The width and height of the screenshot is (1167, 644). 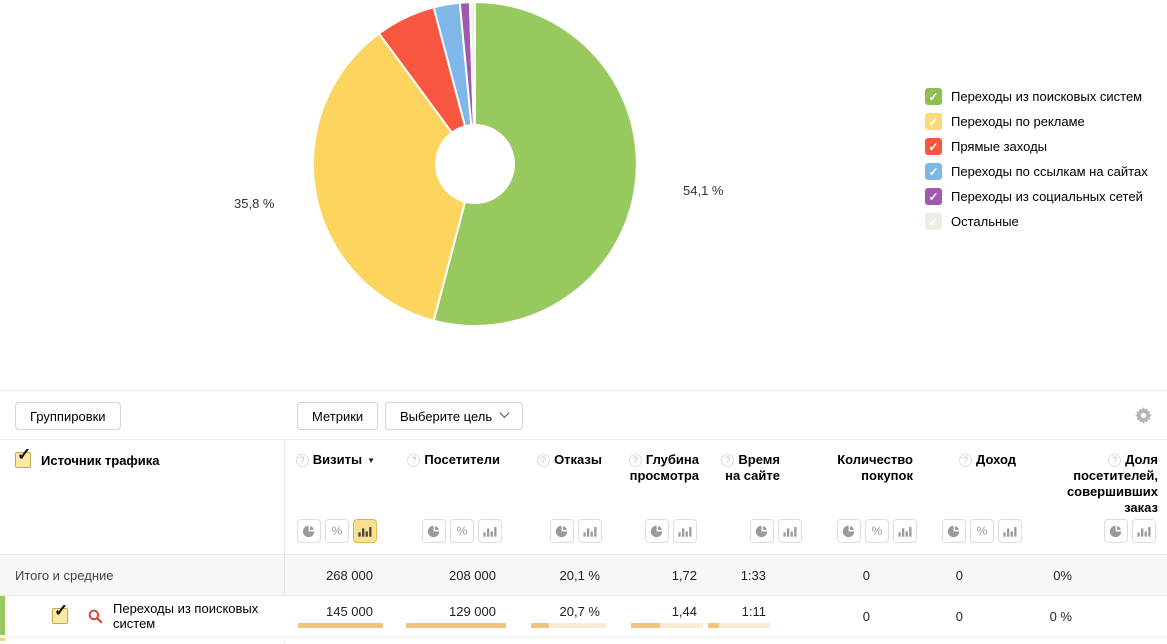 I want to click on column-header-label: Доход, so click(x=996, y=459).